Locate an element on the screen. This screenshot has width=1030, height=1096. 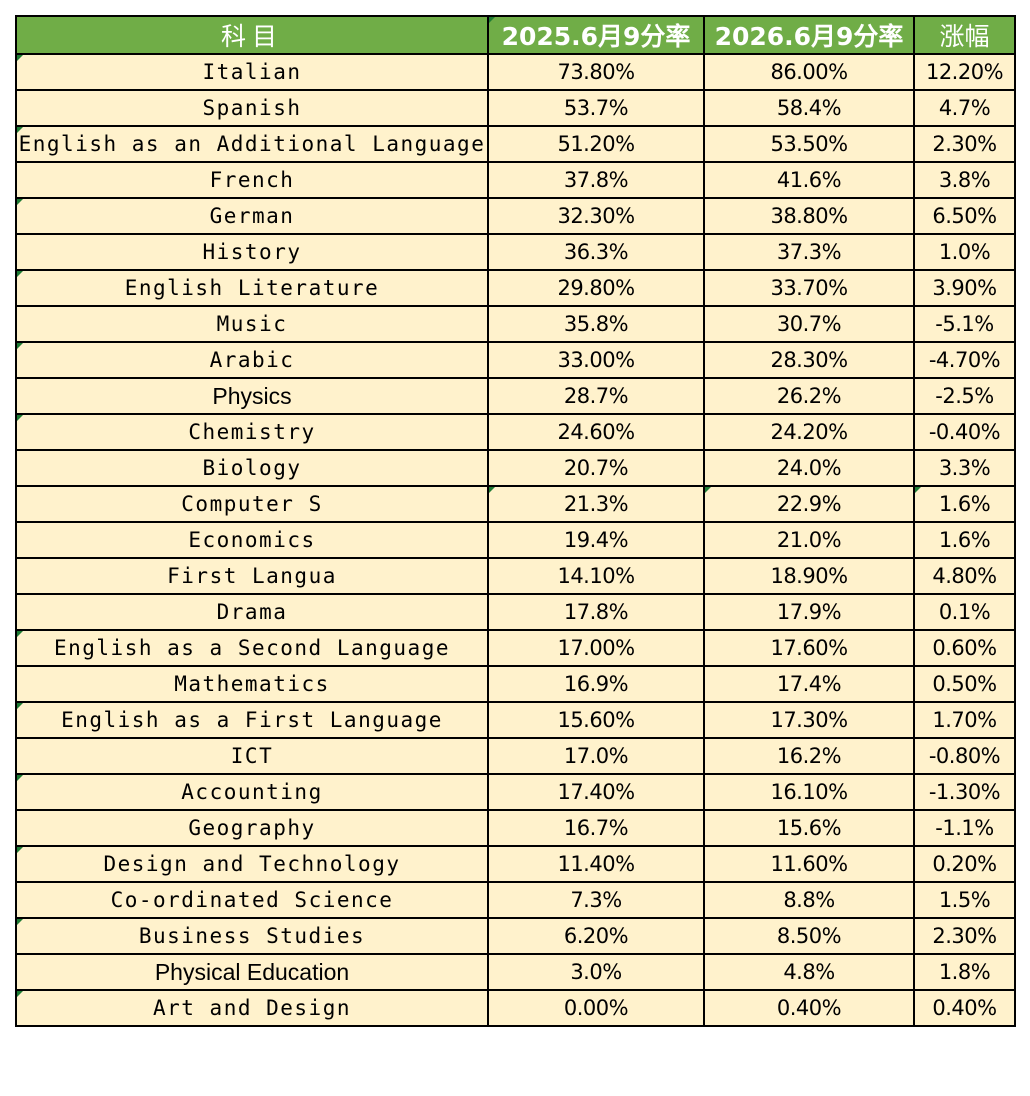
subject-cell: English as a First Language is located at coordinates (252, 720).